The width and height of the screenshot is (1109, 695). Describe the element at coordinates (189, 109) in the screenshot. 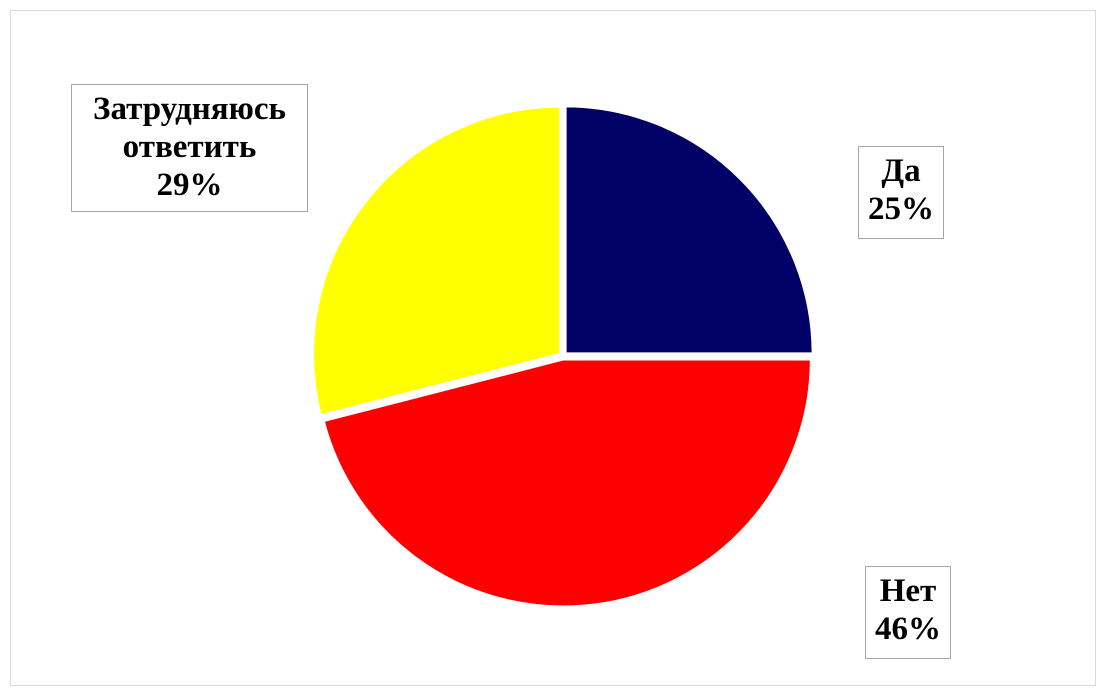

I see `data-label-zatrudnyayus-line1: Затрудняюсь` at that location.